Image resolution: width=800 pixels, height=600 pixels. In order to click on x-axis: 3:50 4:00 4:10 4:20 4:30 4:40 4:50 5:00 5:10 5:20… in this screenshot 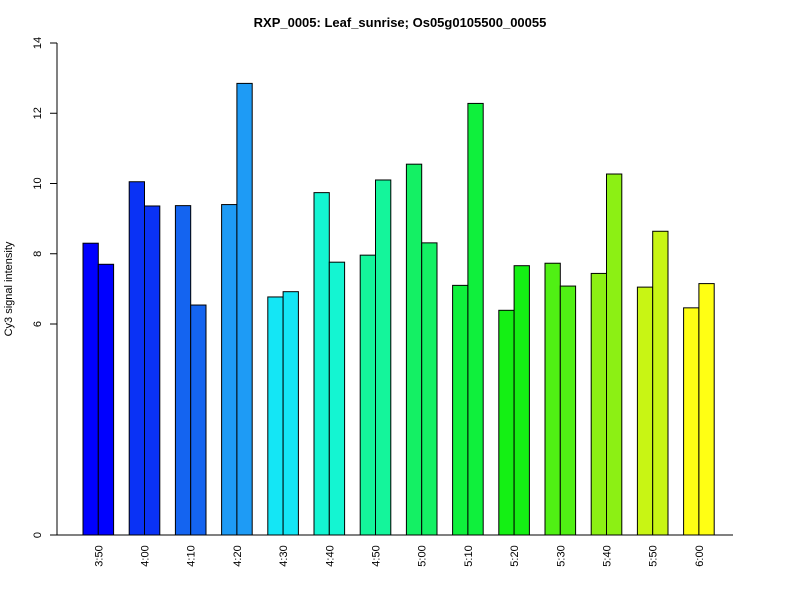, I will do `click(395, 550)`.